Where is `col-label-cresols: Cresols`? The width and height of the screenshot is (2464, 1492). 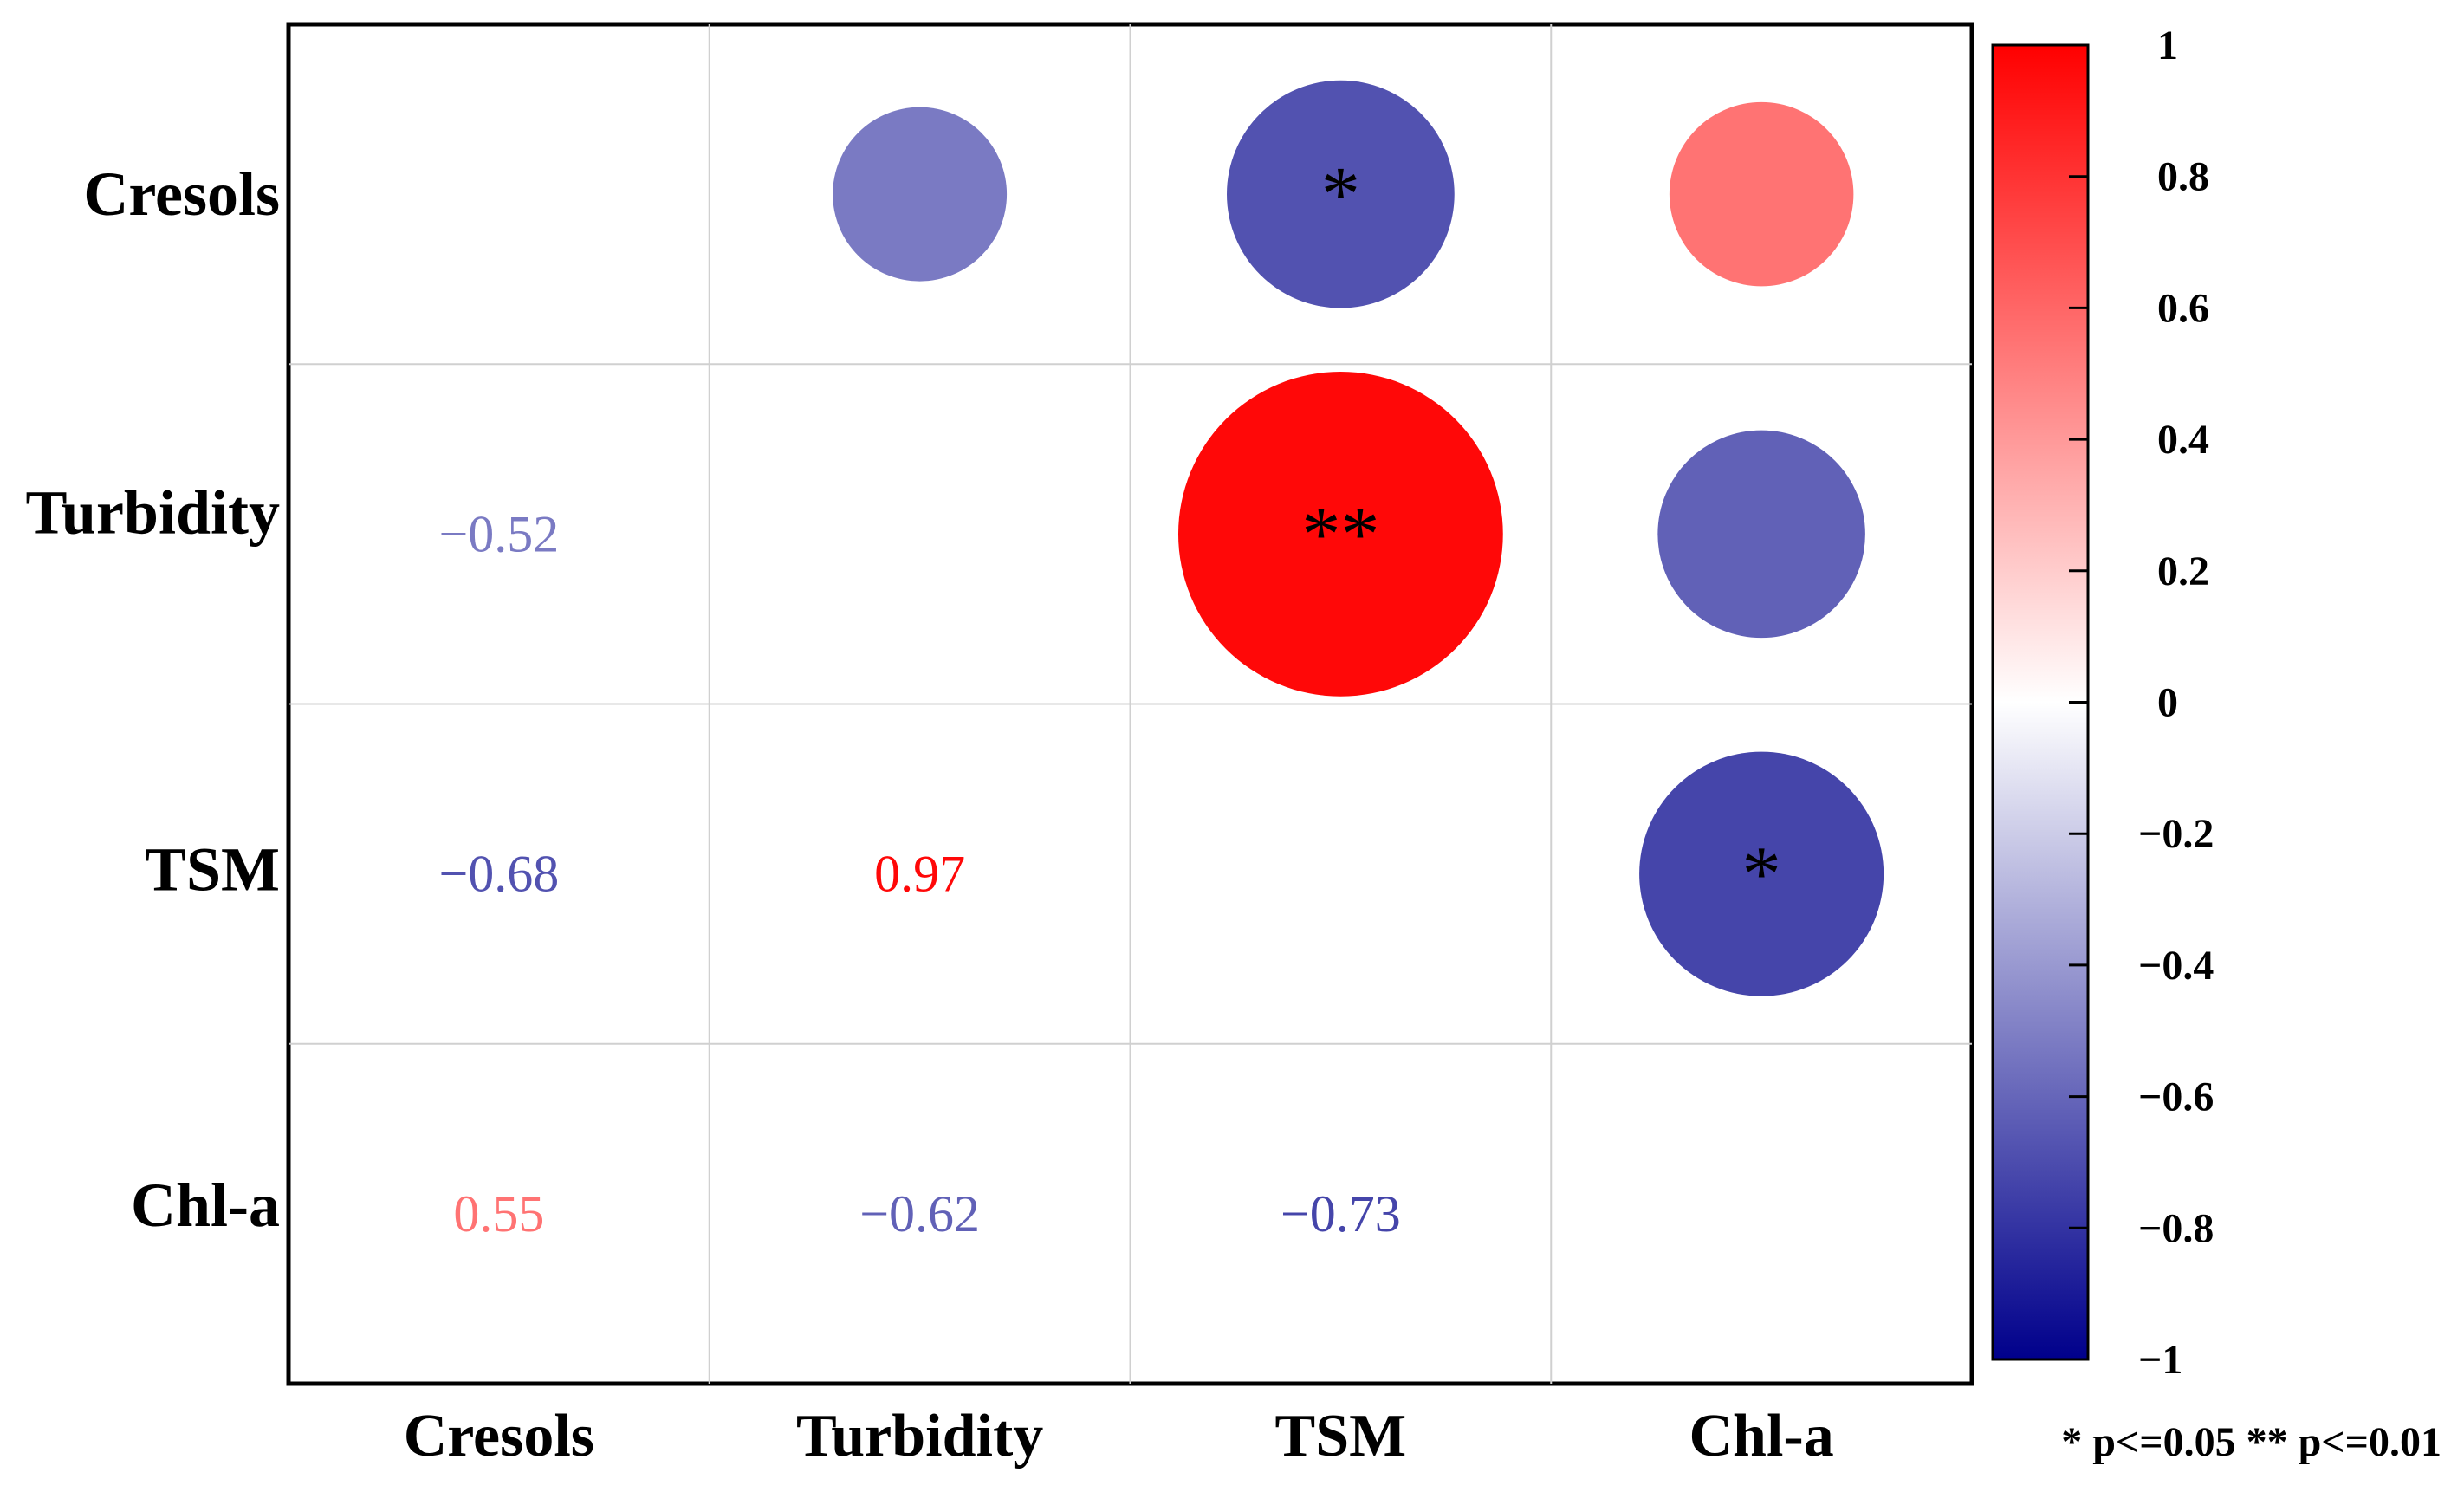 col-label-cresols: Cresols is located at coordinates (499, 1436).